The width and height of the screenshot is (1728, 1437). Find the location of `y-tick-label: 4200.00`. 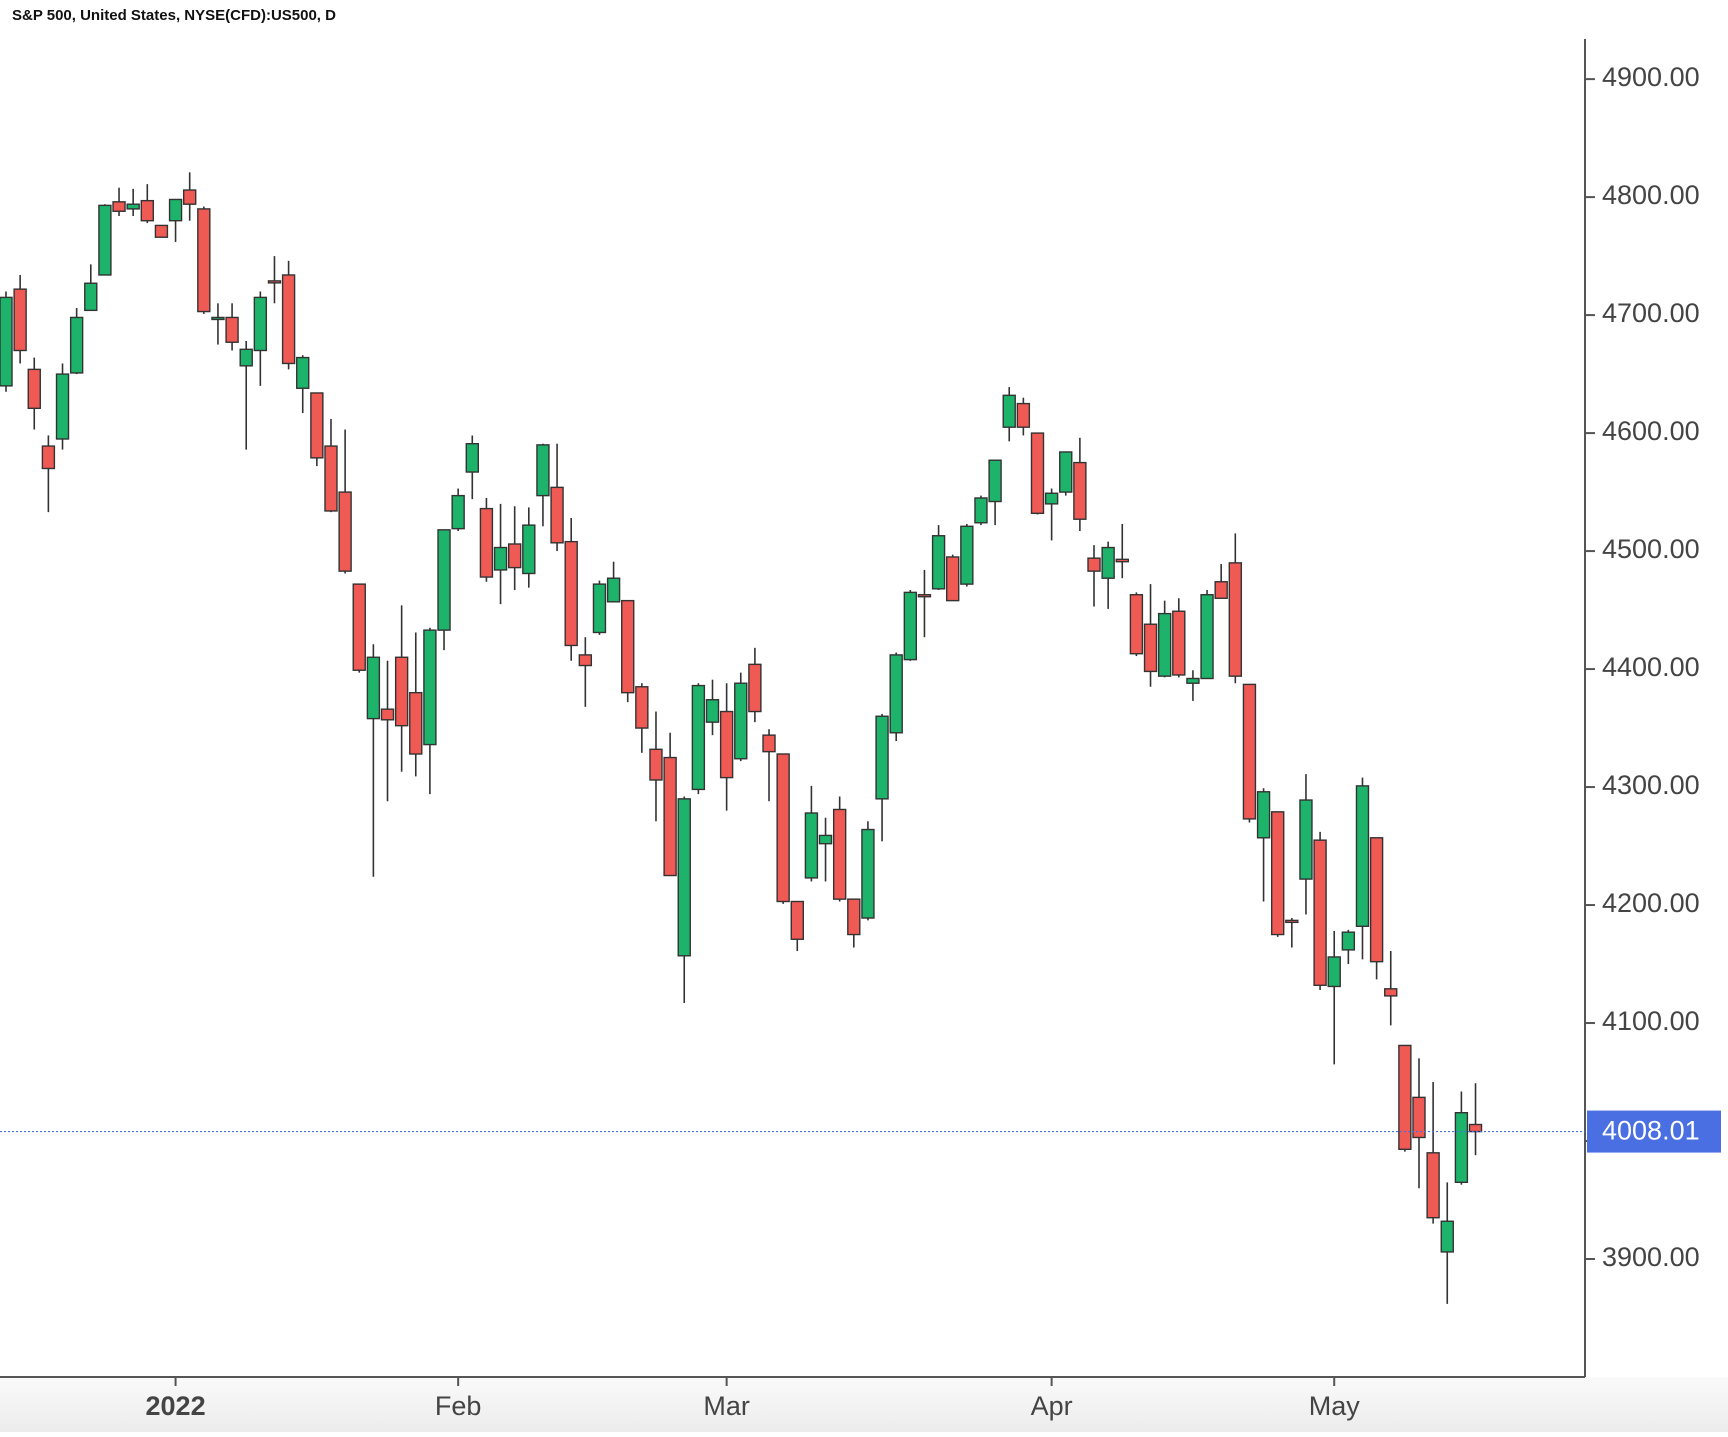

y-tick-label: 4200.00 is located at coordinates (1651, 903).